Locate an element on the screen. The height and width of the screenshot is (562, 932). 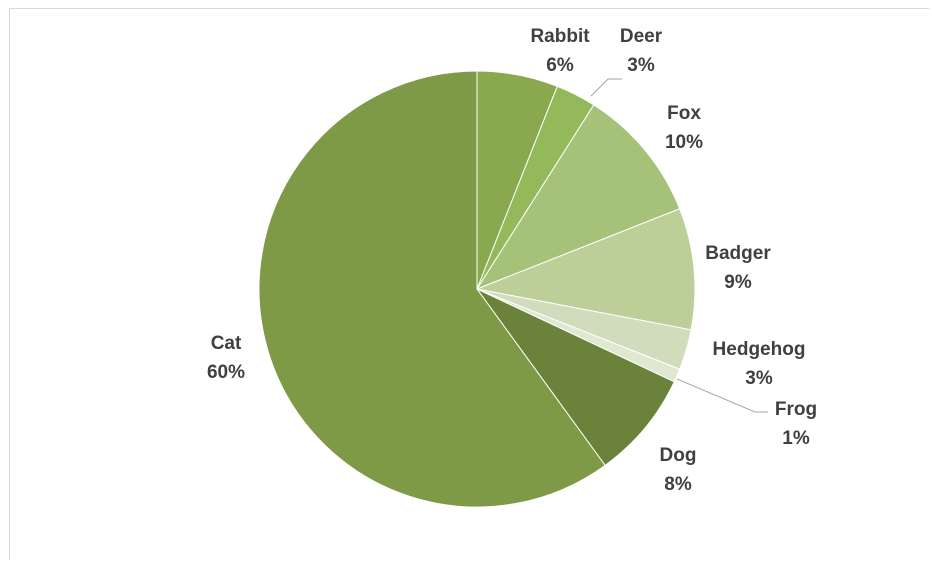
leader-lines is located at coordinates (679, 245).